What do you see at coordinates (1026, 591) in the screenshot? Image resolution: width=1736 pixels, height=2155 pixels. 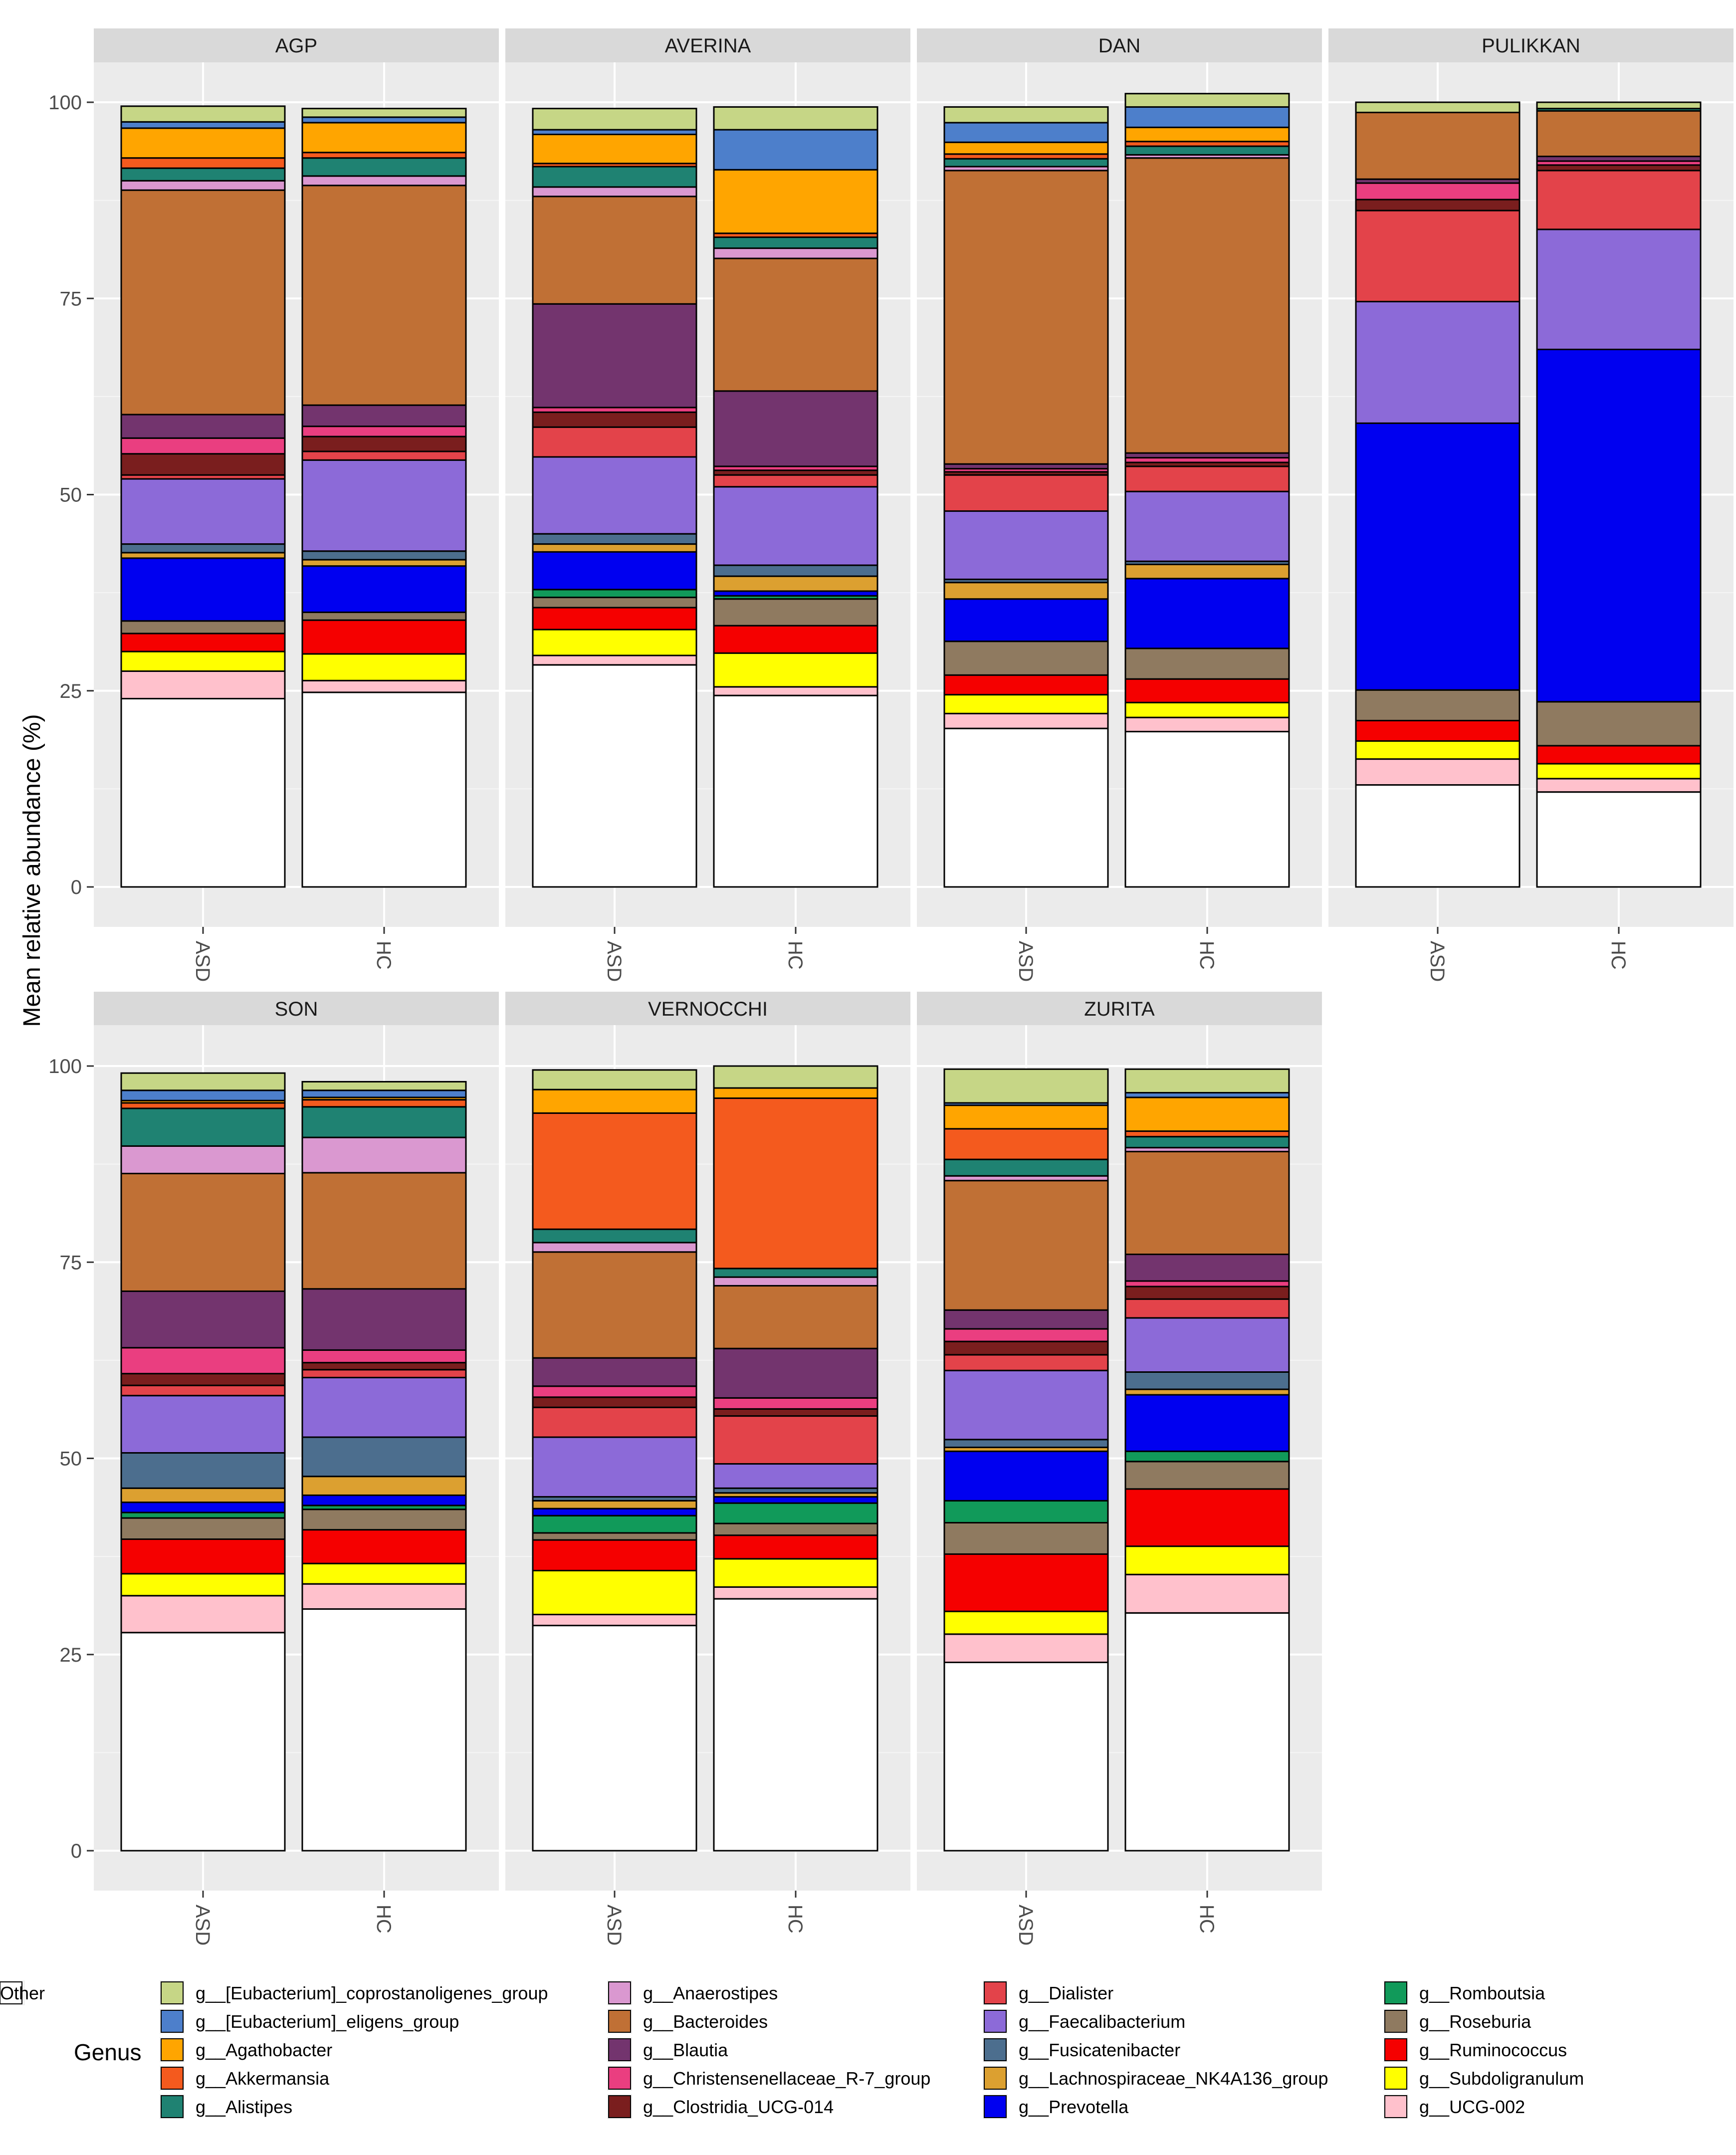 I see `bar-segment-lachno: g__Lachnospiraceae_NK4A136_group: 2.1%` at bounding box center [1026, 591].